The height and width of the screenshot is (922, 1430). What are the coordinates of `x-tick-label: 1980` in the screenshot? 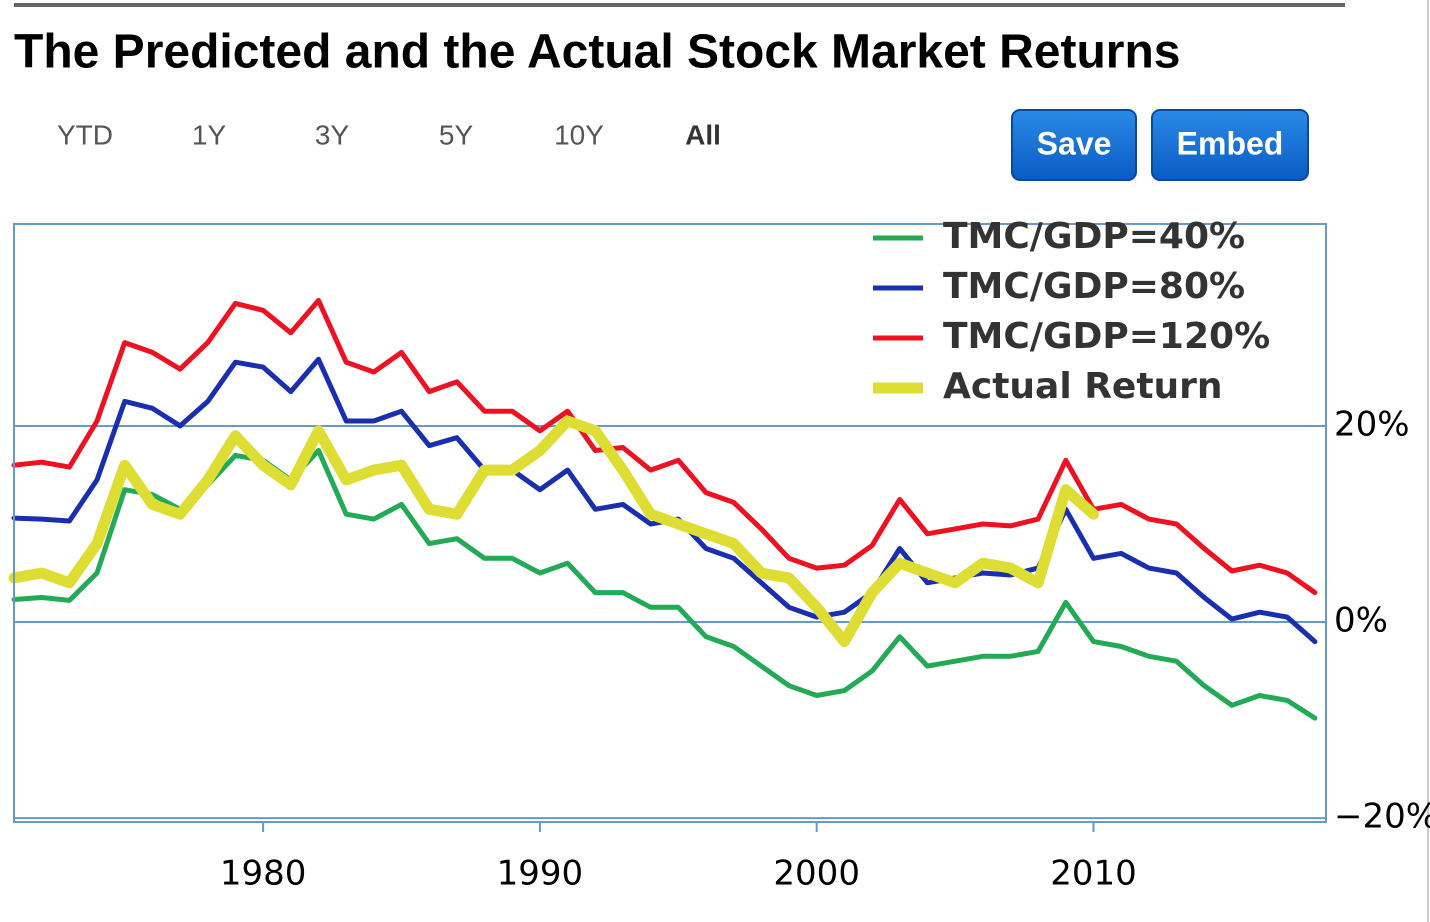 It's located at (263, 874).